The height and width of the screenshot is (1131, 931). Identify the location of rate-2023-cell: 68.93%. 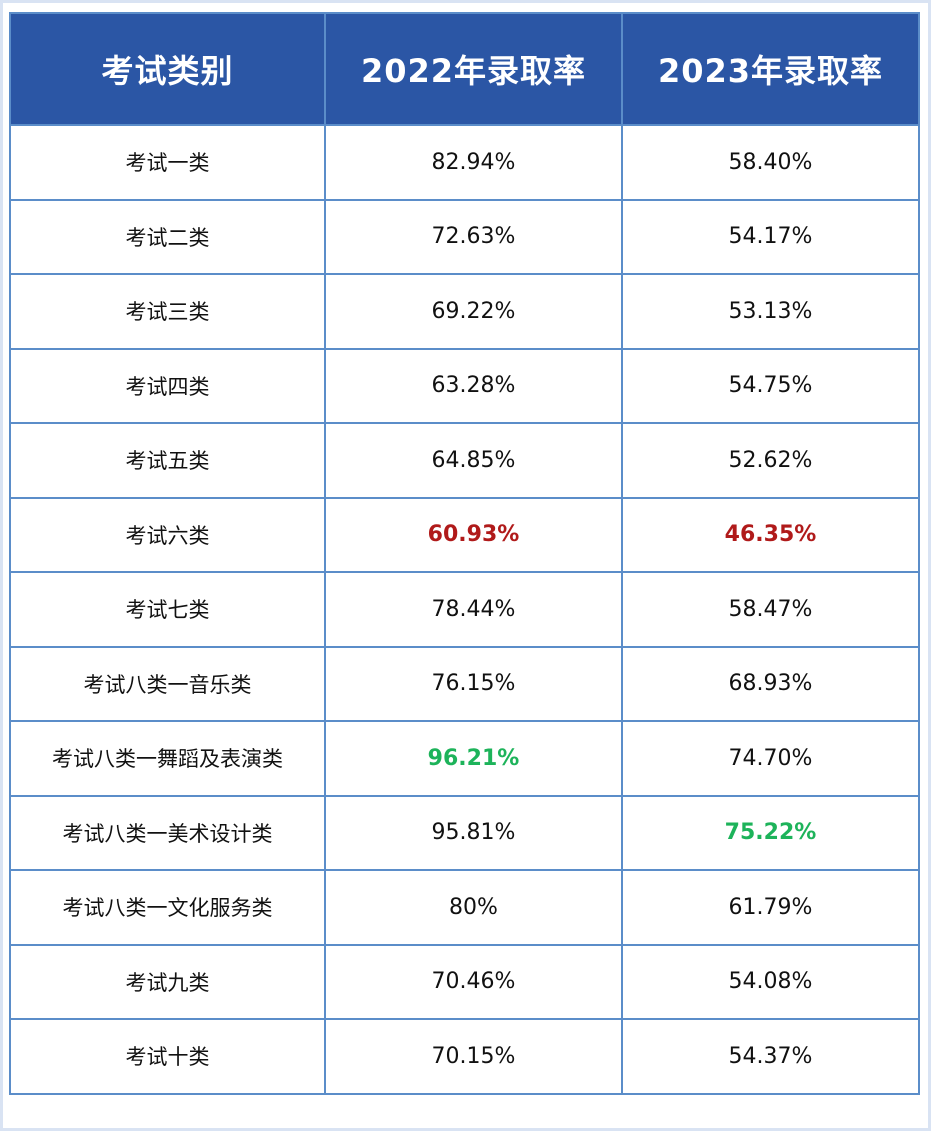
(770, 683).